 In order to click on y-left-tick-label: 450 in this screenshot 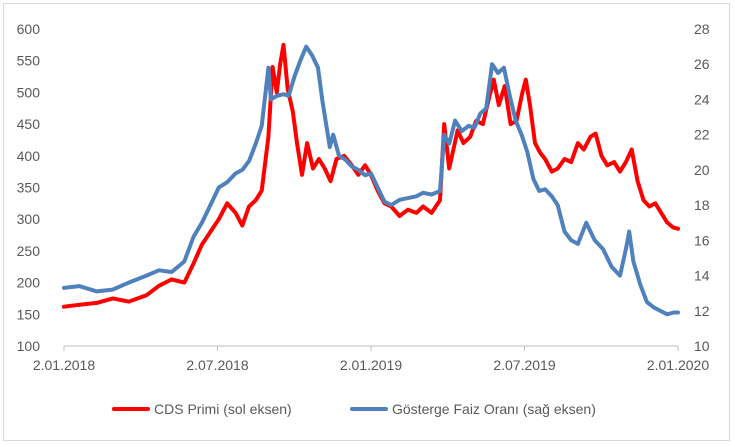, I will do `click(29, 124)`.